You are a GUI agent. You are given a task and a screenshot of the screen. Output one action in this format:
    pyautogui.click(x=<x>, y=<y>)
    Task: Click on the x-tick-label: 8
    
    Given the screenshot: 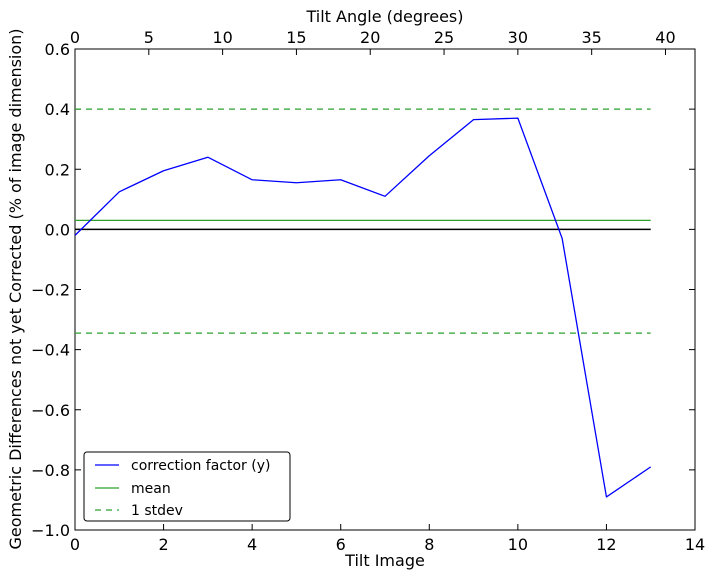 What is the action you would take?
    pyautogui.click(x=429, y=544)
    